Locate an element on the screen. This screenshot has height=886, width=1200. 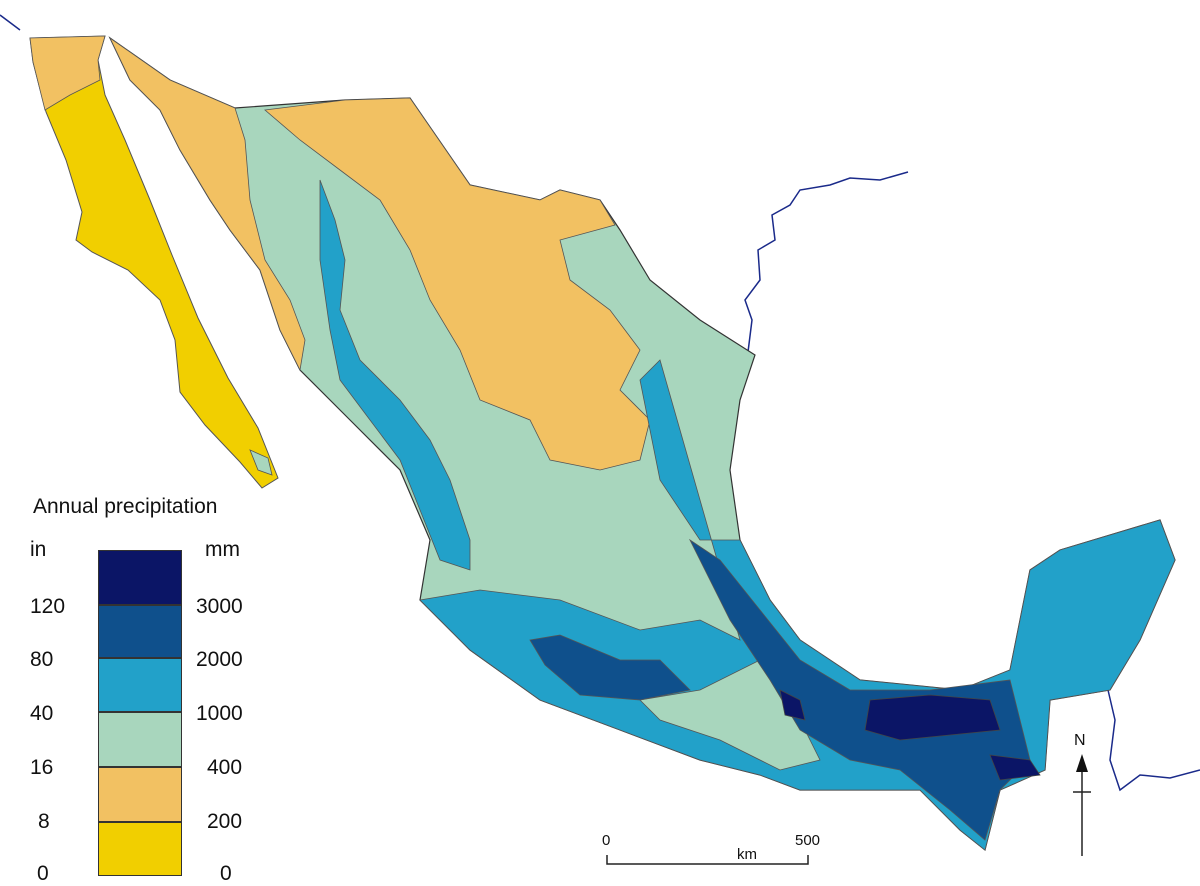
legend-mm-label: 1000 is located at coordinates (219, 713).